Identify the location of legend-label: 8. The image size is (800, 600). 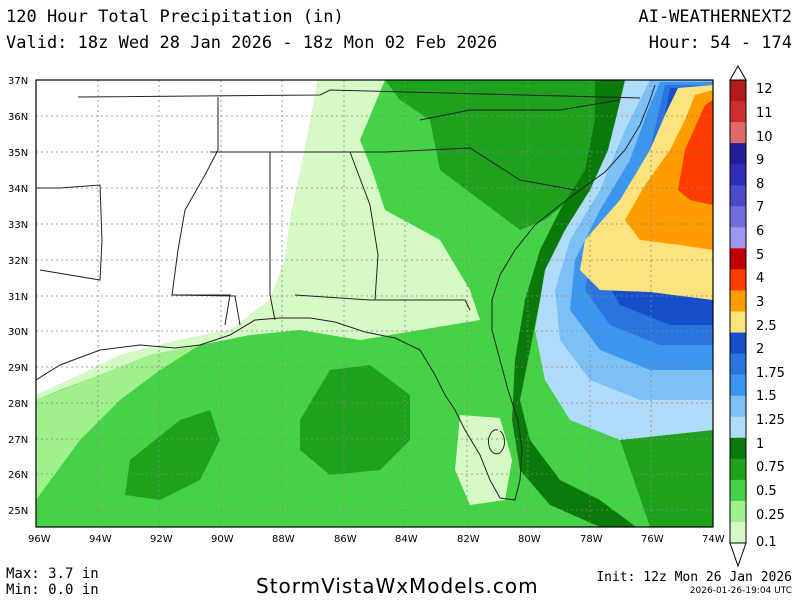
(760, 184).